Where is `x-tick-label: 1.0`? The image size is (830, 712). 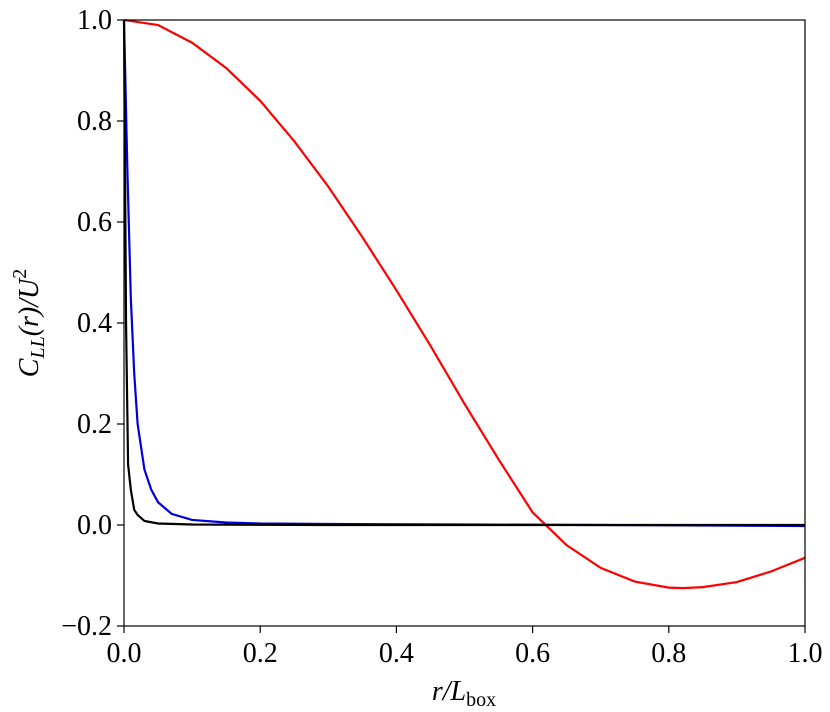
x-tick-label: 1.0 is located at coordinates (805, 653).